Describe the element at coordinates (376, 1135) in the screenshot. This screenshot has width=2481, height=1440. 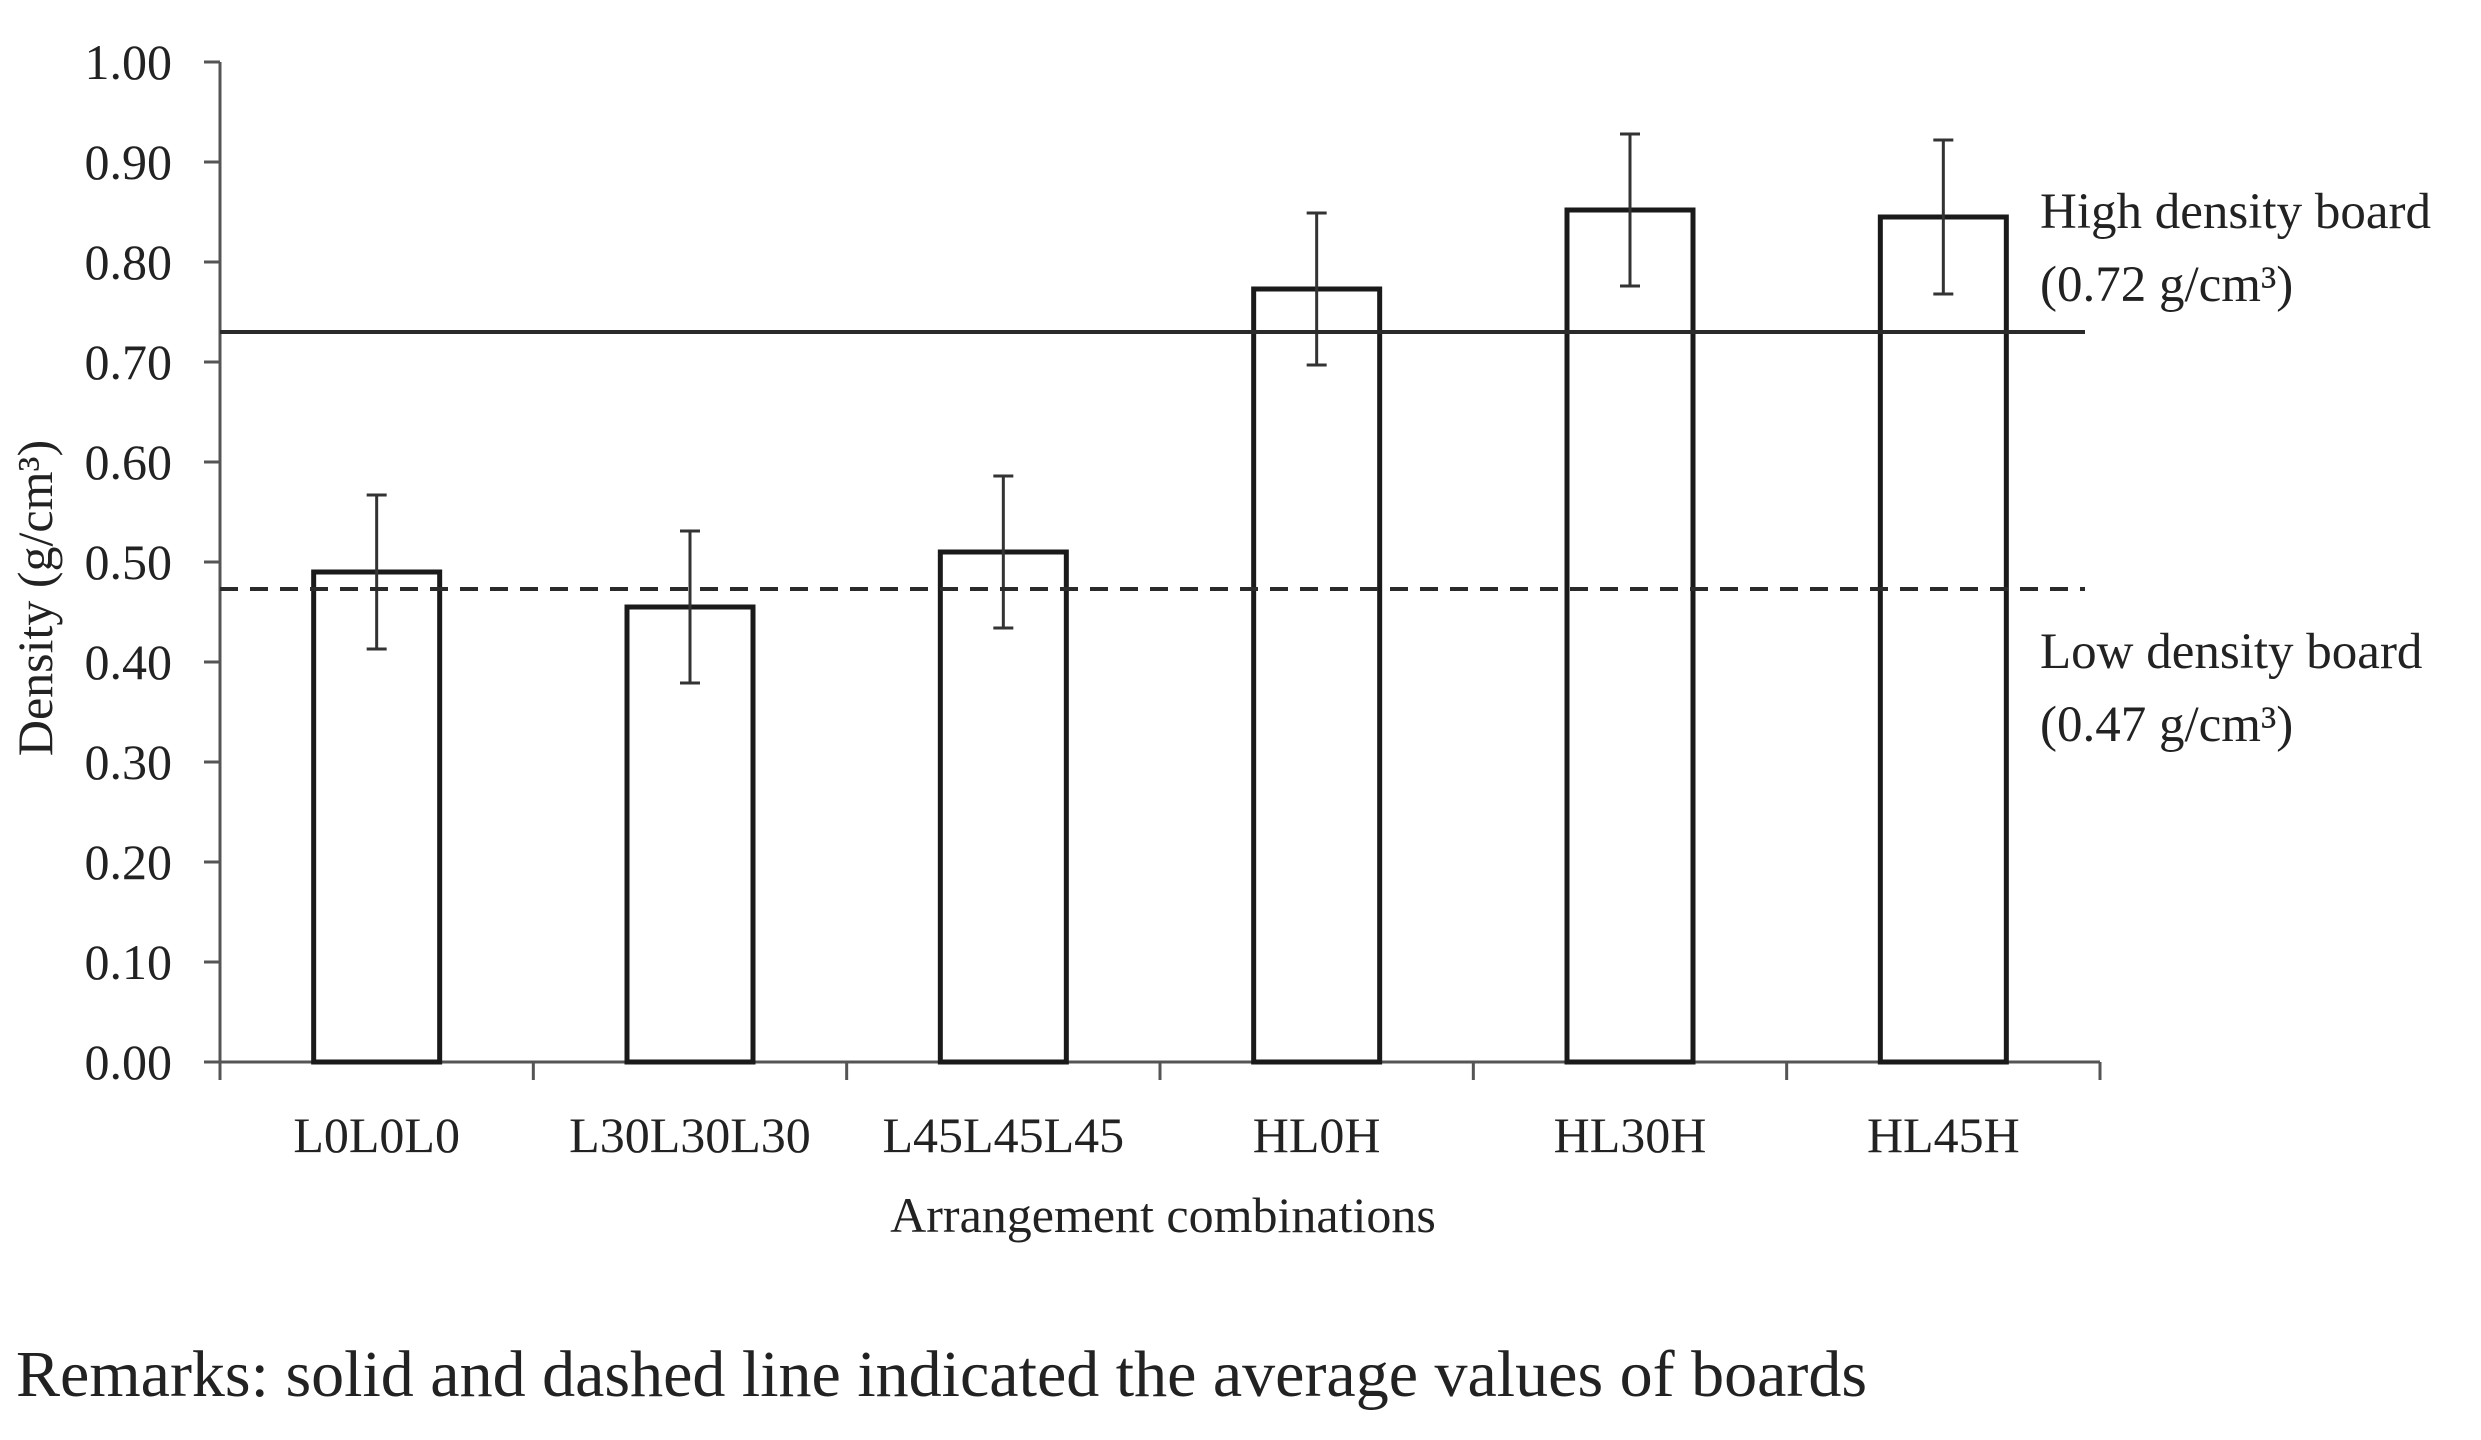
I see `x-category-label: L0L0L0` at that location.